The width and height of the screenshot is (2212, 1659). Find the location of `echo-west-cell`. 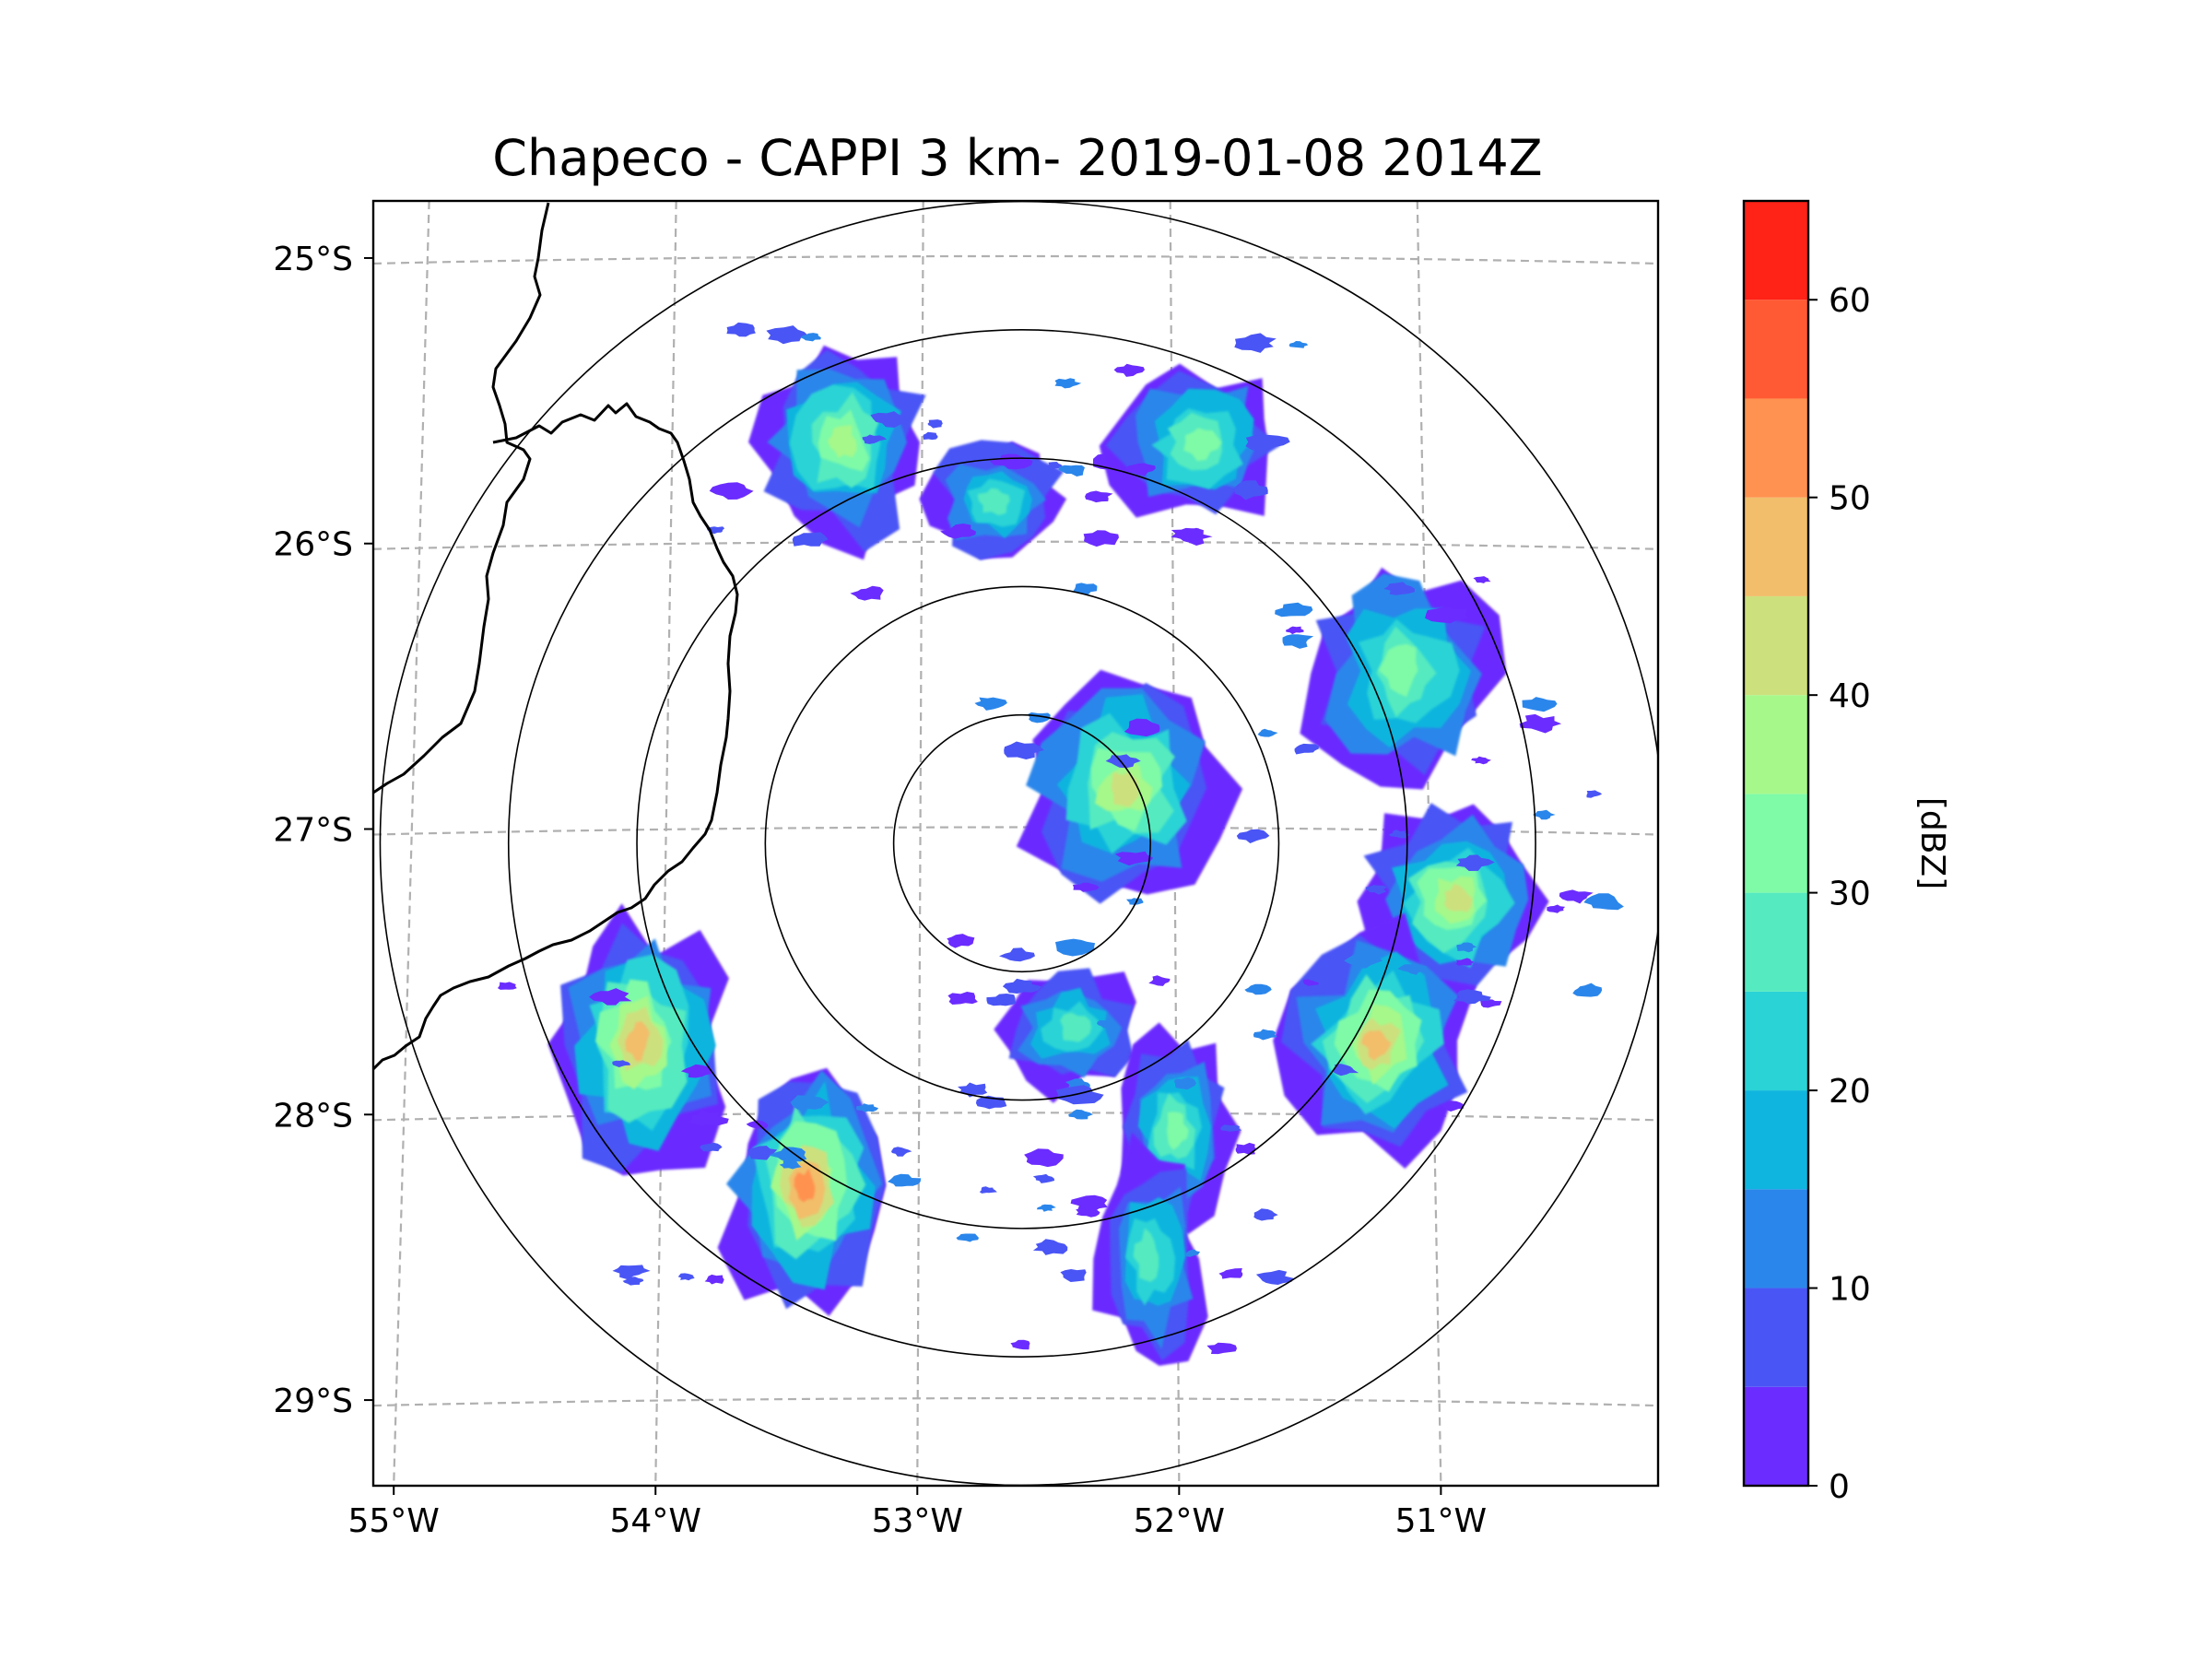

echo-west-cell is located at coordinates (652, 1039).